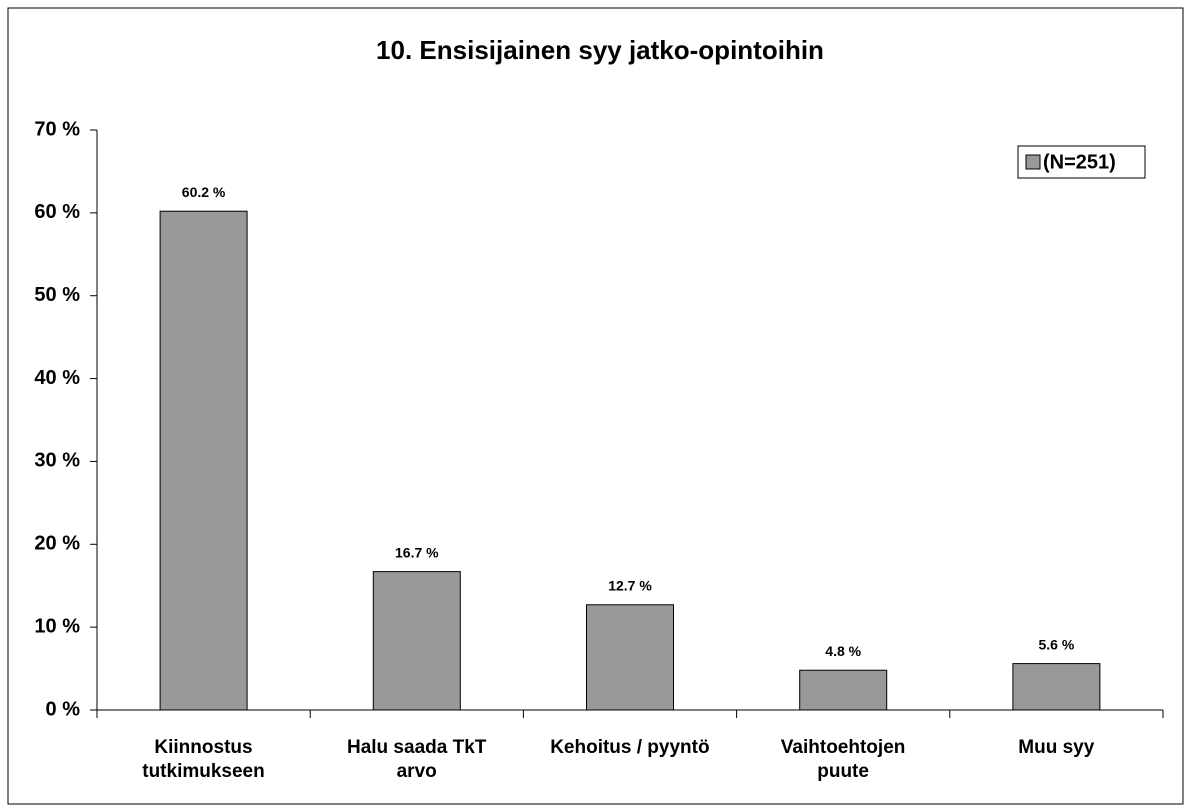  I want to click on value-label: 4.8 %, so click(843, 651).